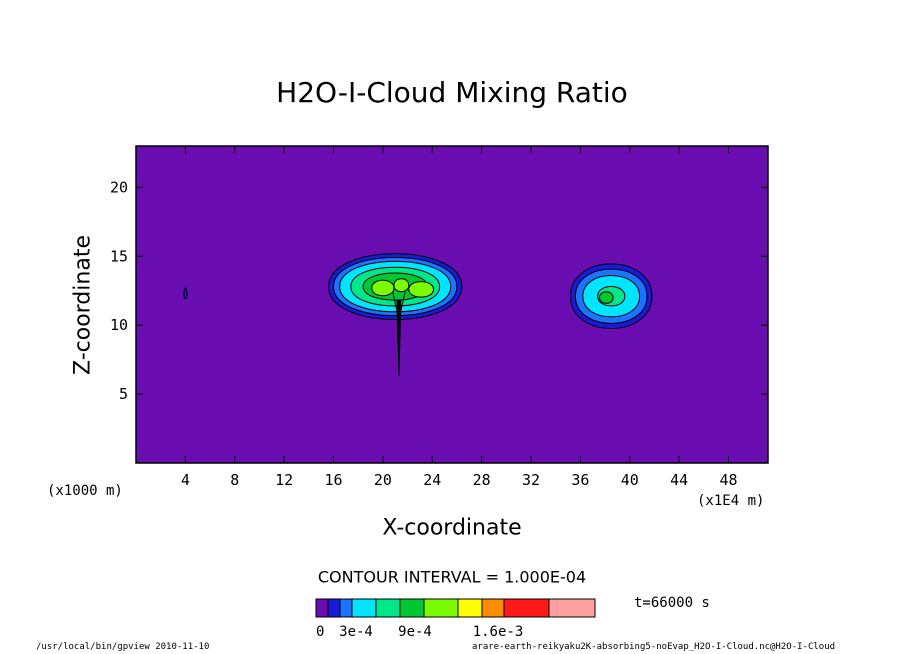  I want to click on time-label: t=66000 s, so click(672, 603).